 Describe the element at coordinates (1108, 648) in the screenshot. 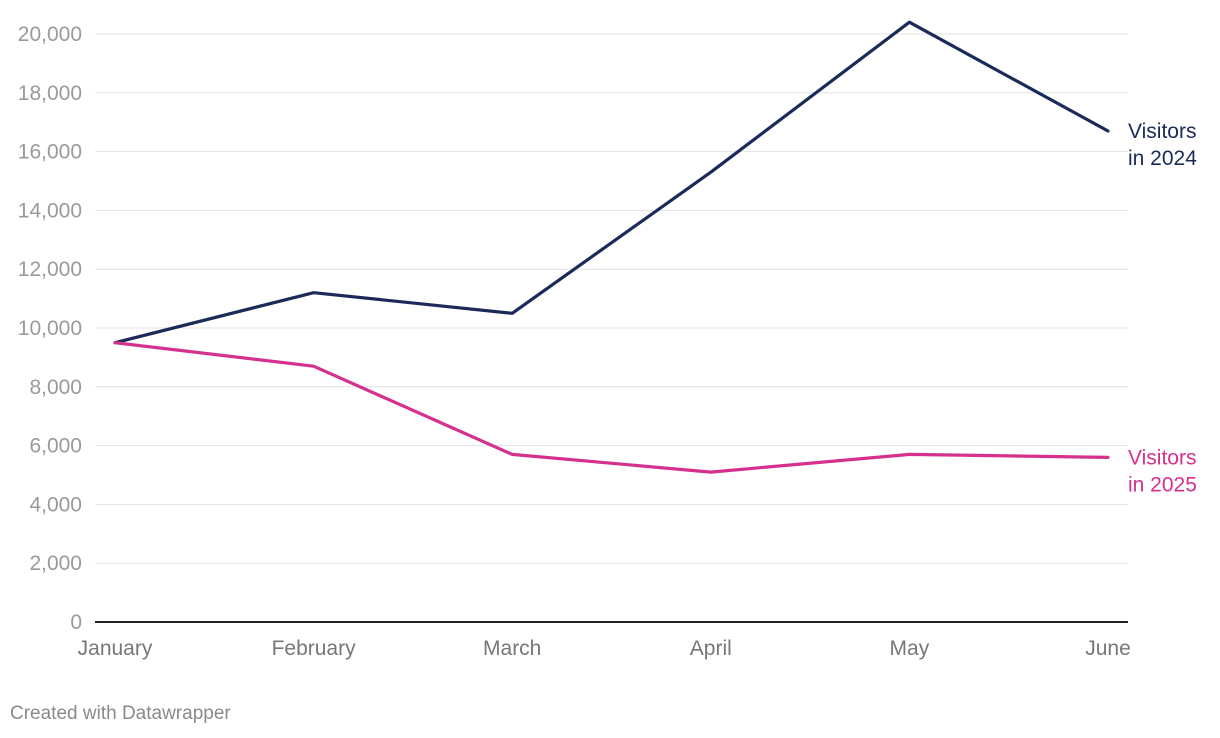

I see `x-tick-label: June` at that location.